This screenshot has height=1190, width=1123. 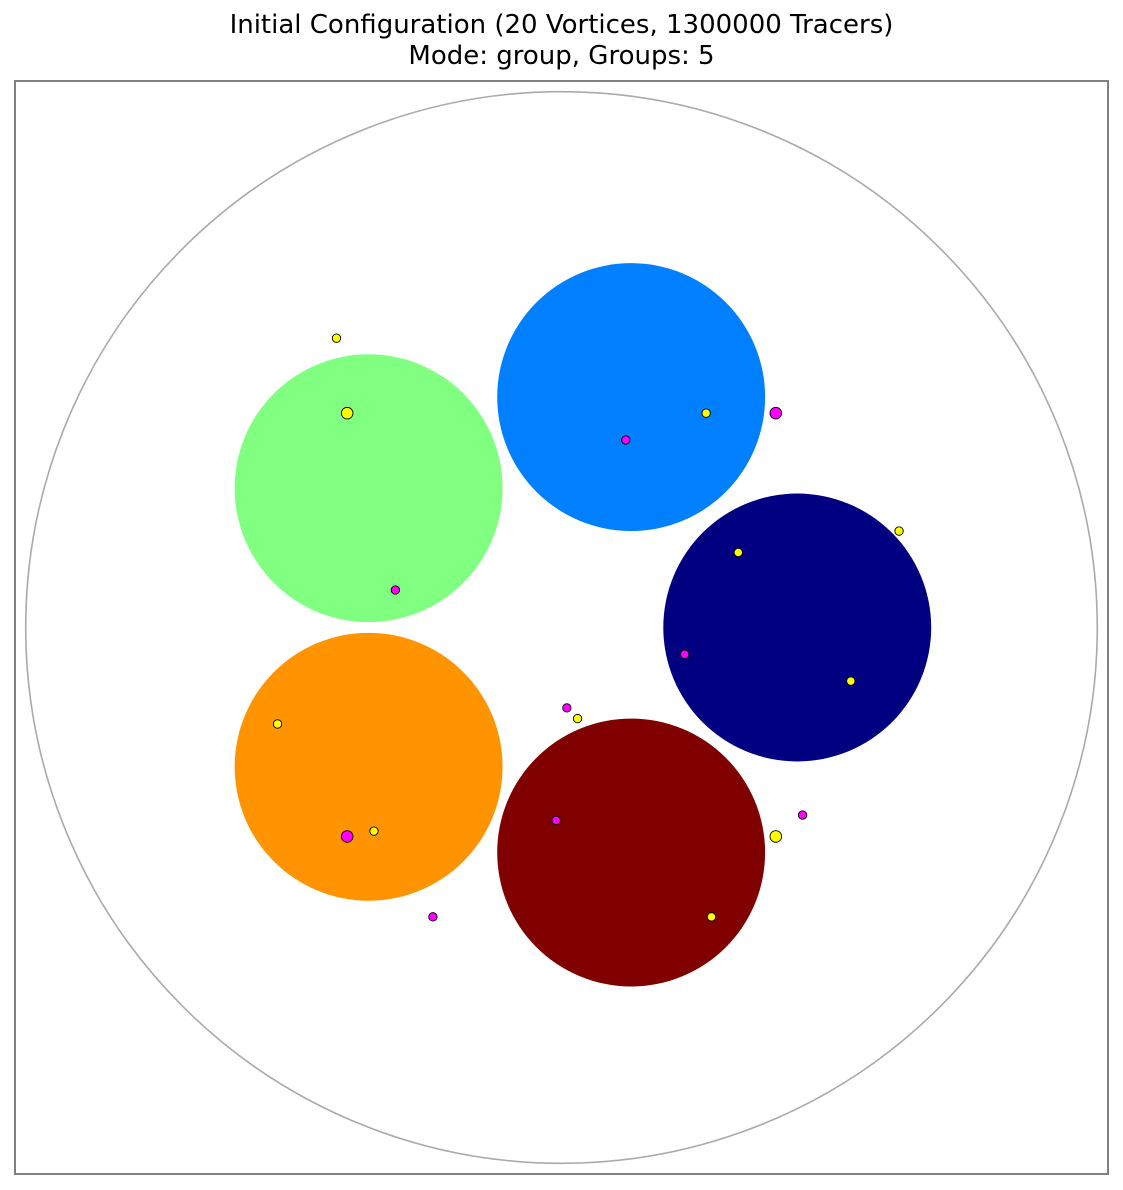 I want to click on chart-subtitle: Mode: group, Groups: 5, so click(x=561, y=56).